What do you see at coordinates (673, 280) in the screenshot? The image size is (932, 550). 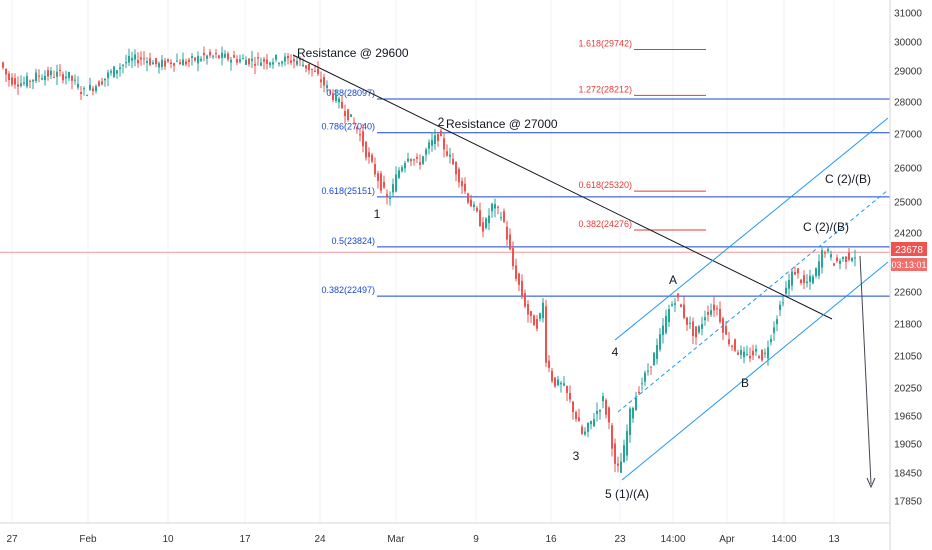 I see `wave-a-label: A` at bounding box center [673, 280].